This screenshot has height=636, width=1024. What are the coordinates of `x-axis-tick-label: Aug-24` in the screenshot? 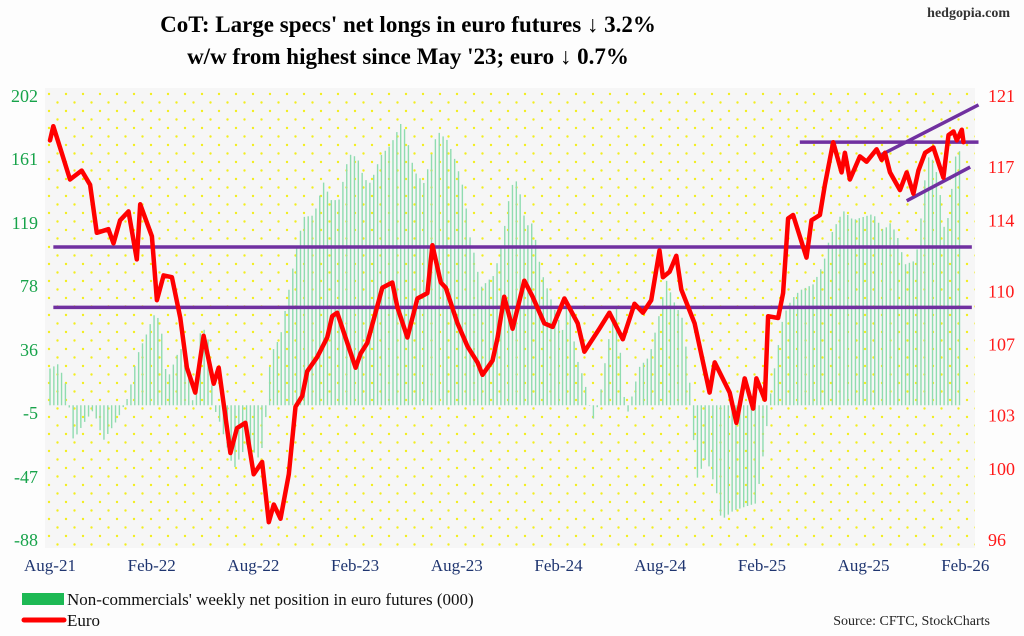 It's located at (660, 565).